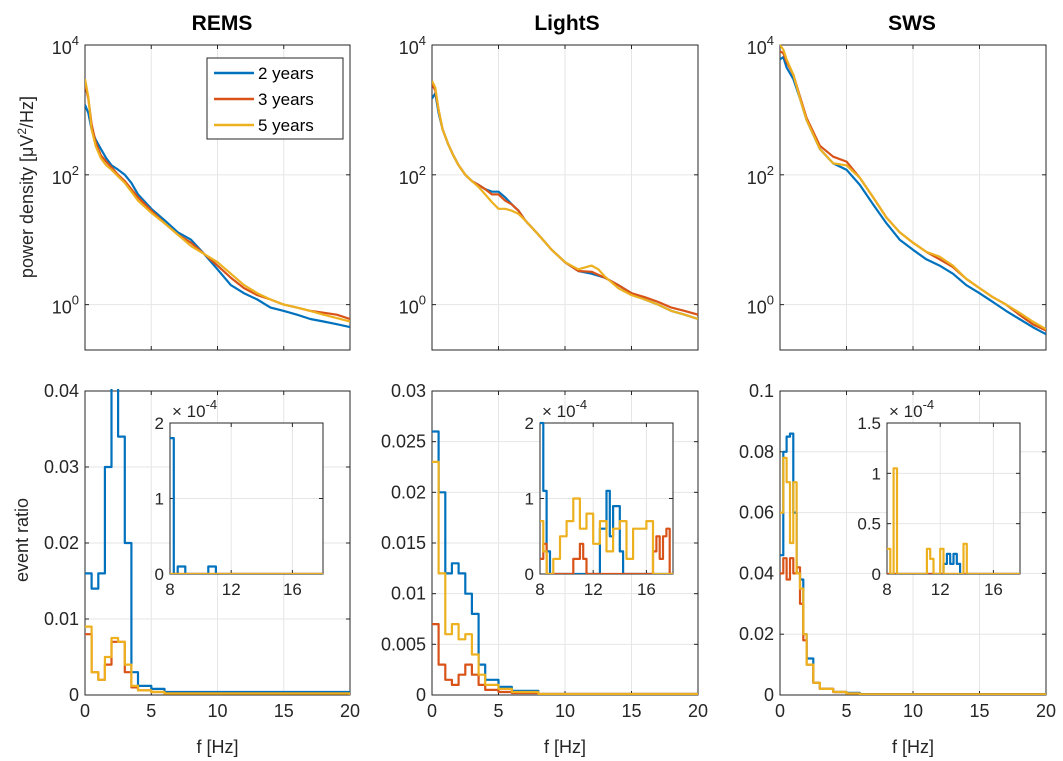 This screenshot has height=761, width=1063. Describe the element at coordinates (606, 550) in the screenshot. I see `series-line-3-years` at that location.